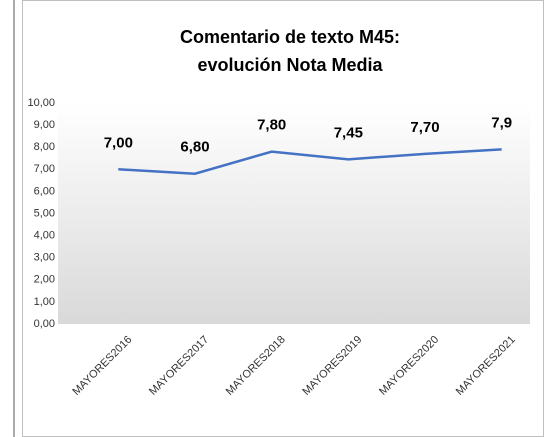 The height and width of the screenshot is (437, 544). Describe the element at coordinates (44, 147) in the screenshot. I see `y-tick-label: 8,00` at that location.